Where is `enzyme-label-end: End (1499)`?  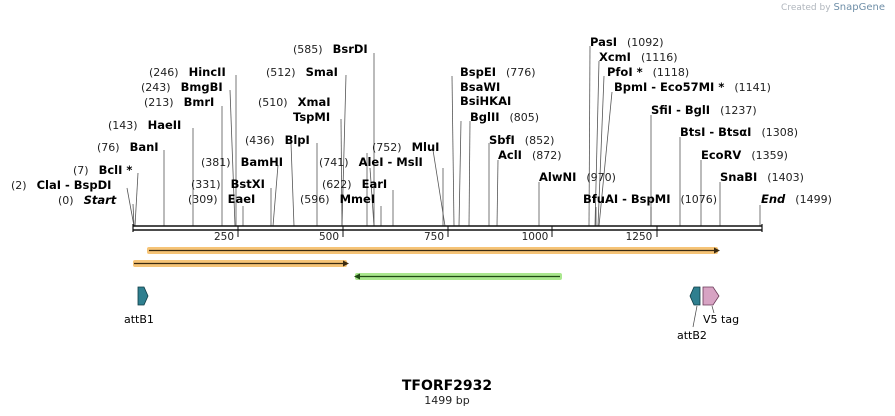
enzyme-label-end: End (1499) is located at coordinates (796, 199).